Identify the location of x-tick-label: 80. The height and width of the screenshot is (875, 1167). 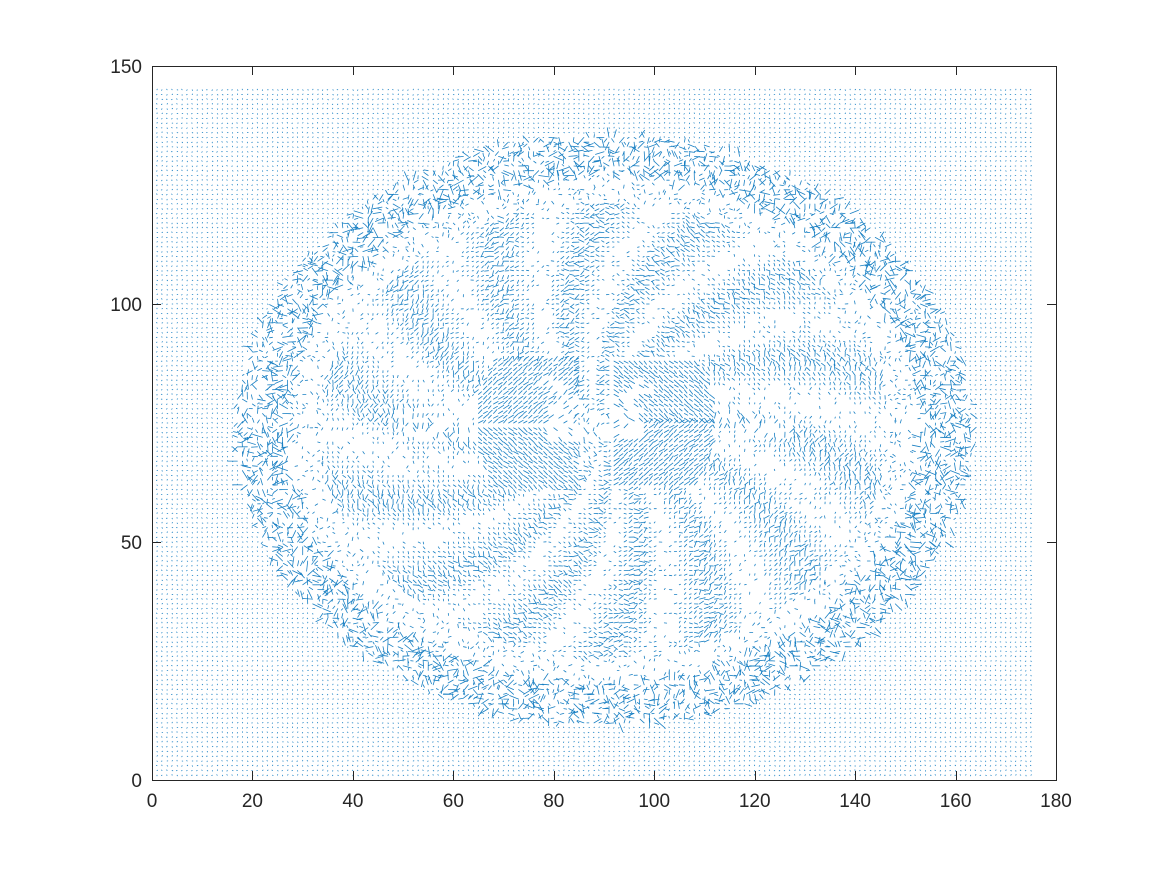
(553, 801).